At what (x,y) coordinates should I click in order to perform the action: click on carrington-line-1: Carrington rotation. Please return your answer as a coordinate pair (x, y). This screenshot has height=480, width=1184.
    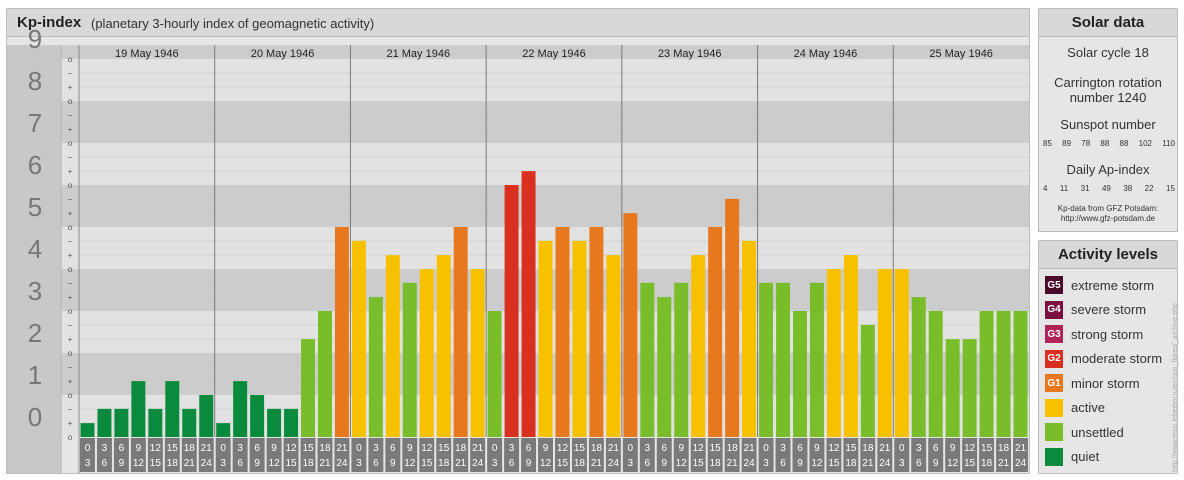
    Looking at the image, I should click on (1108, 82).